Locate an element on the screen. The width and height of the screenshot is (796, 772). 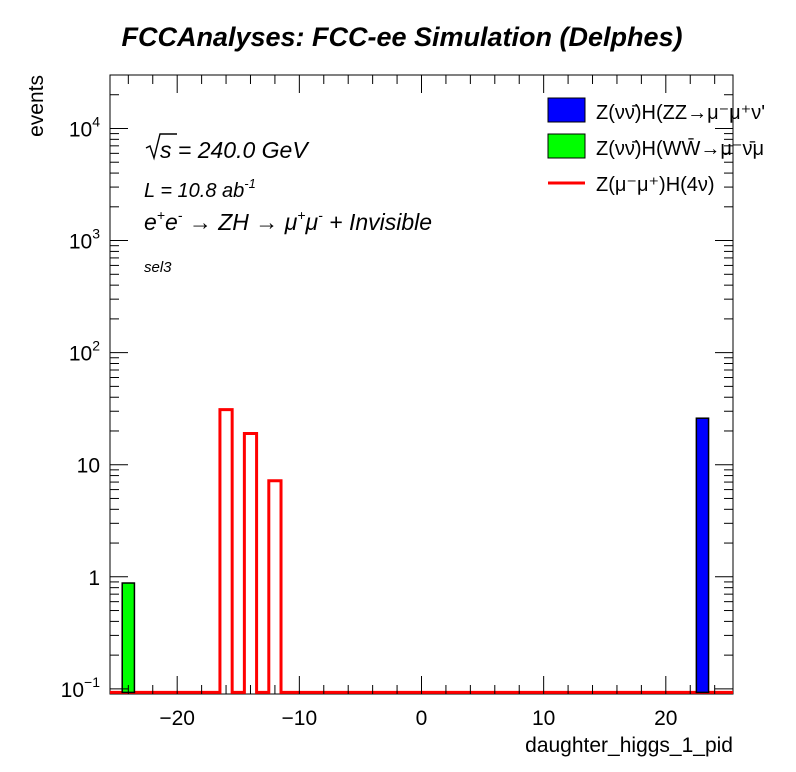
y-tick-label: 10 is located at coordinates (88, 466).